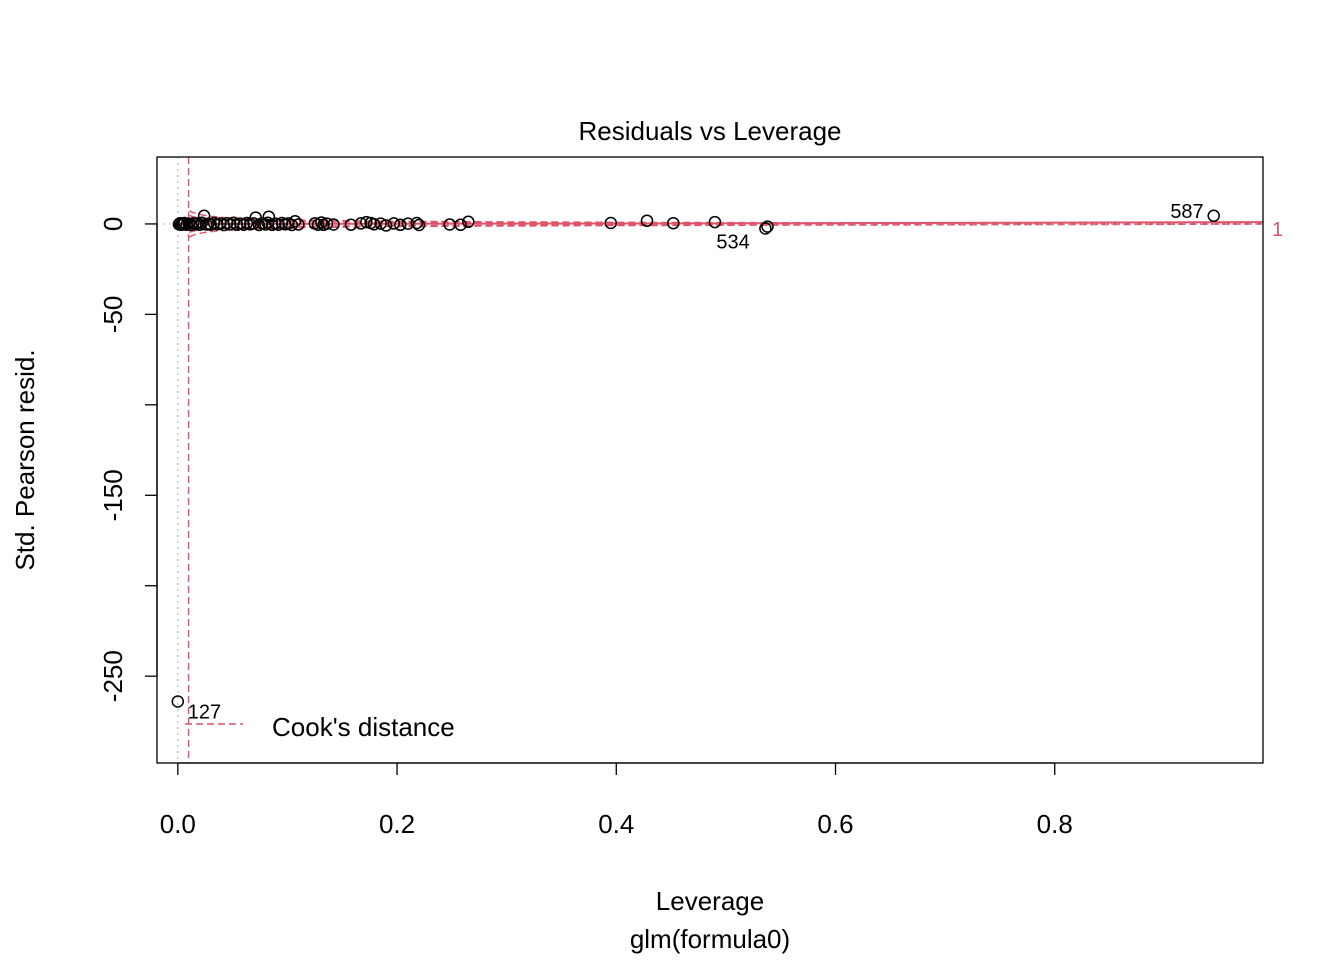 The image size is (1344, 960). Describe the element at coordinates (363, 727) in the screenshot. I see `legend-cook-label: Cook's distance` at that location.